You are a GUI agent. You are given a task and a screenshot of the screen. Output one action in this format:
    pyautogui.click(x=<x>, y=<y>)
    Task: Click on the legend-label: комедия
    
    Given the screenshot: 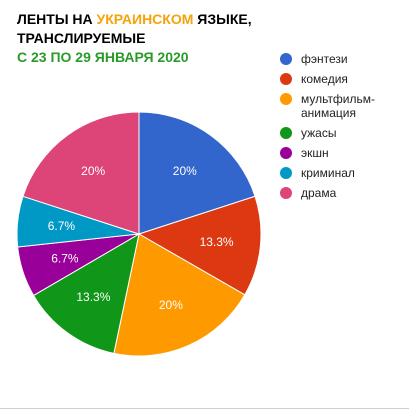 What is the action you would take?
    pyautogui.click(x=324, y=79)
    